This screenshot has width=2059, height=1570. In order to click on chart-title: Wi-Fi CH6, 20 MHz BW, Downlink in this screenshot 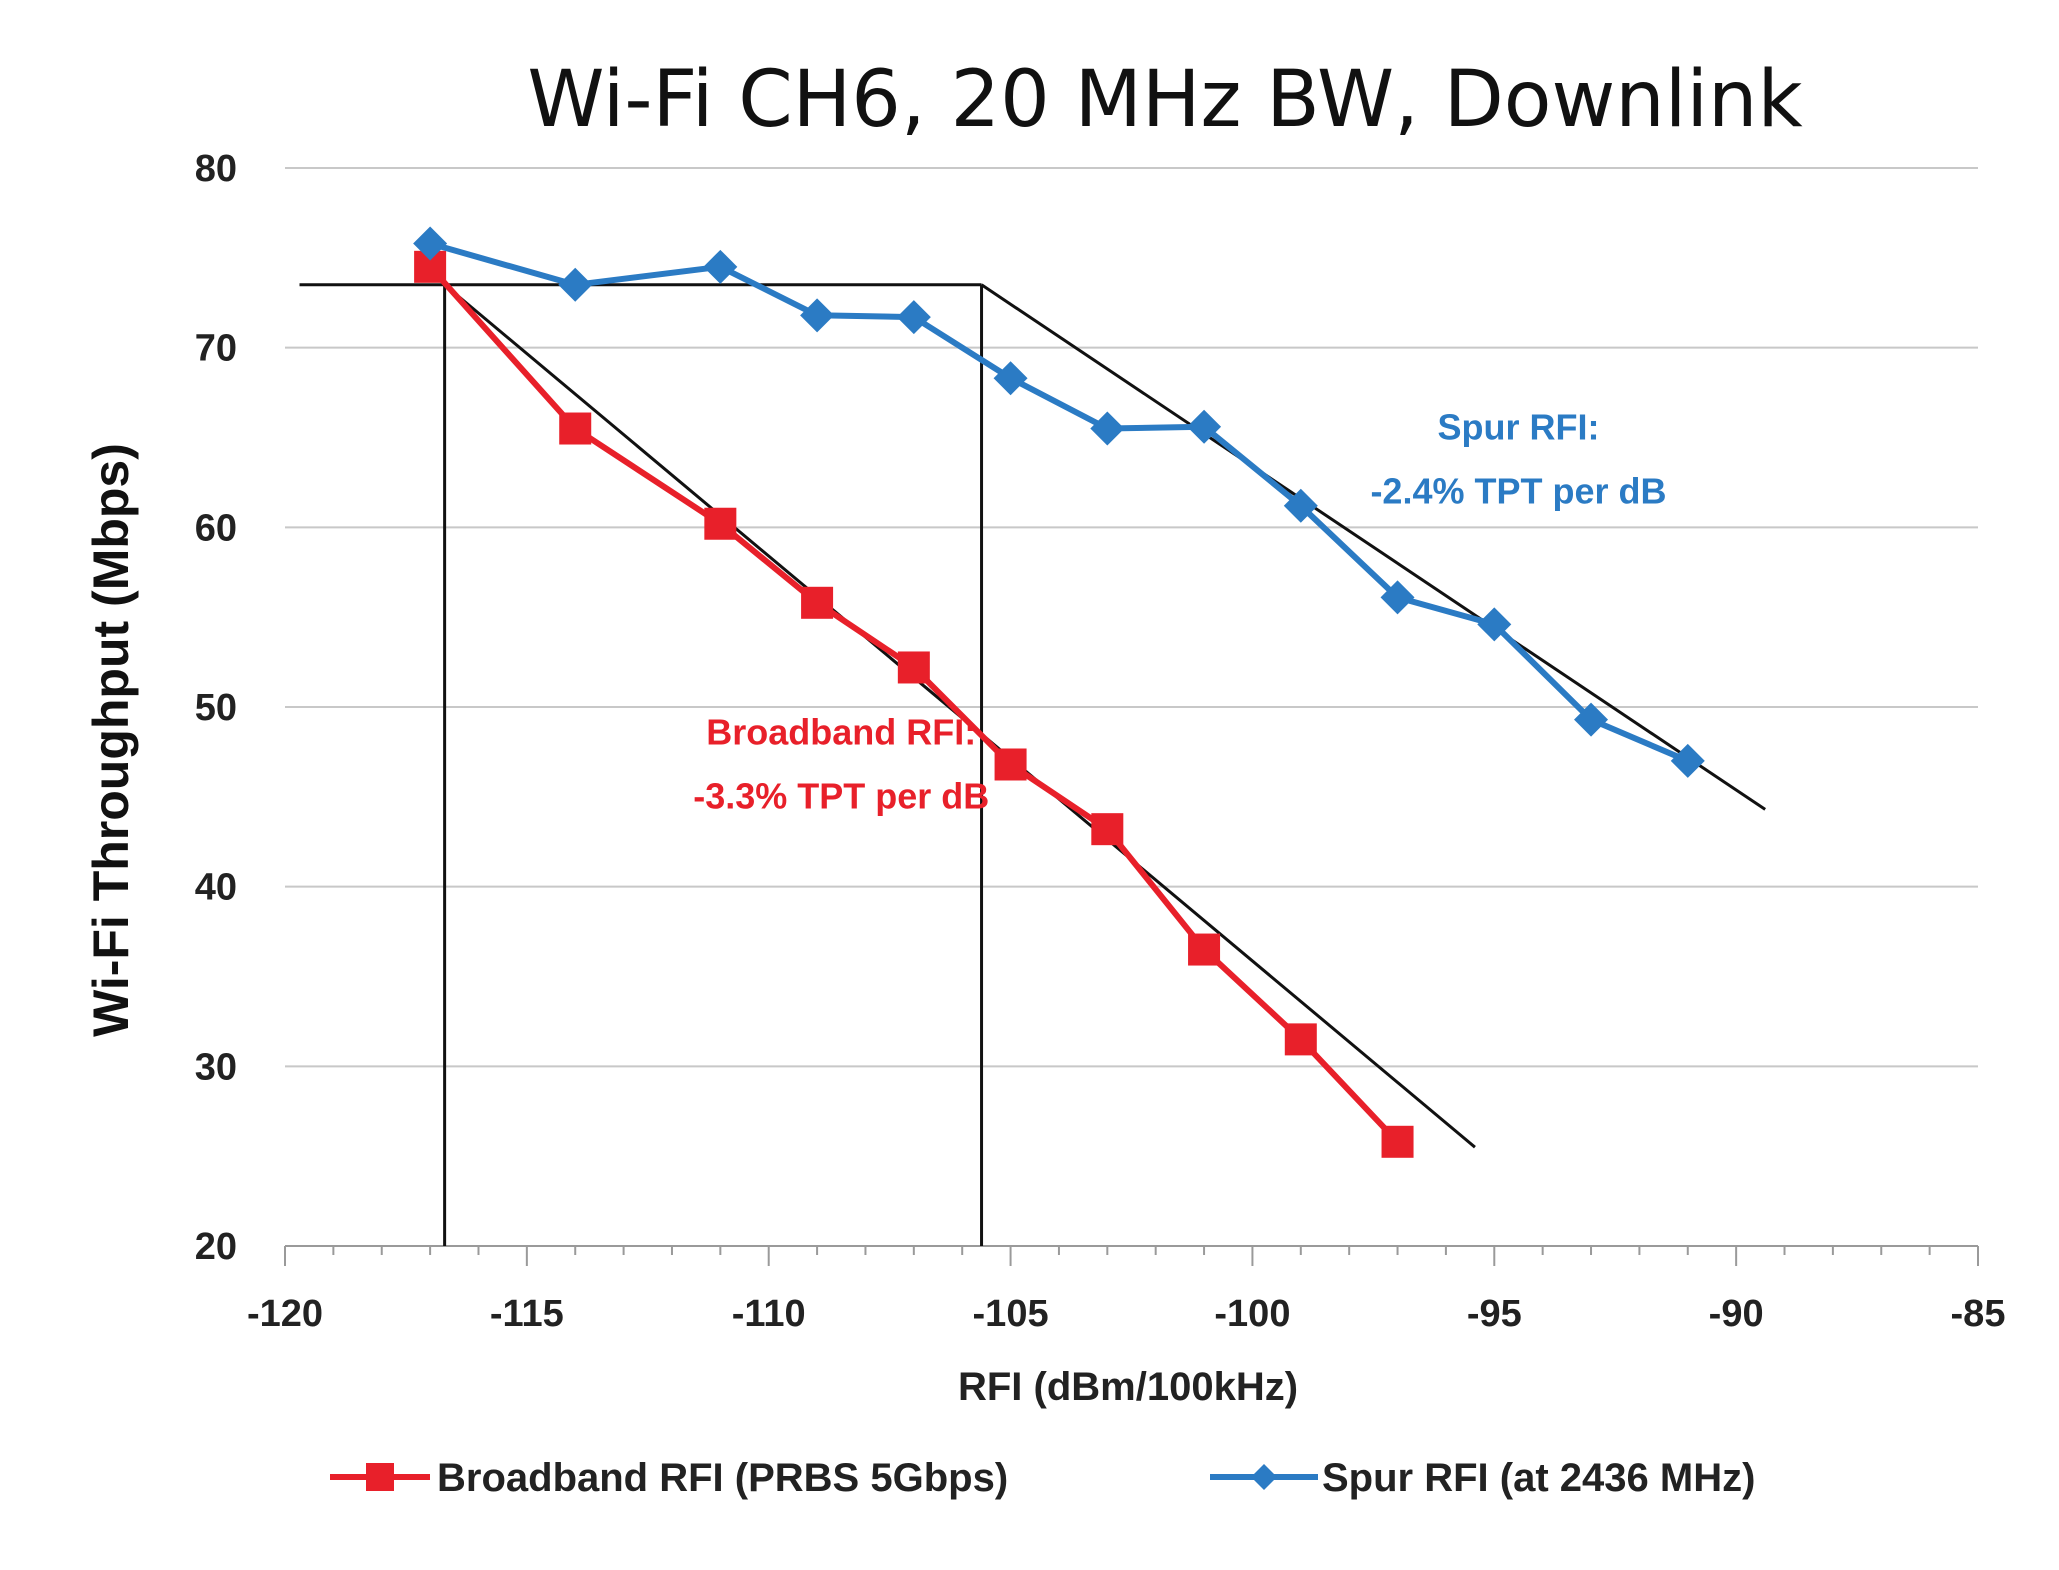, I will do `click(1164, 100)`.